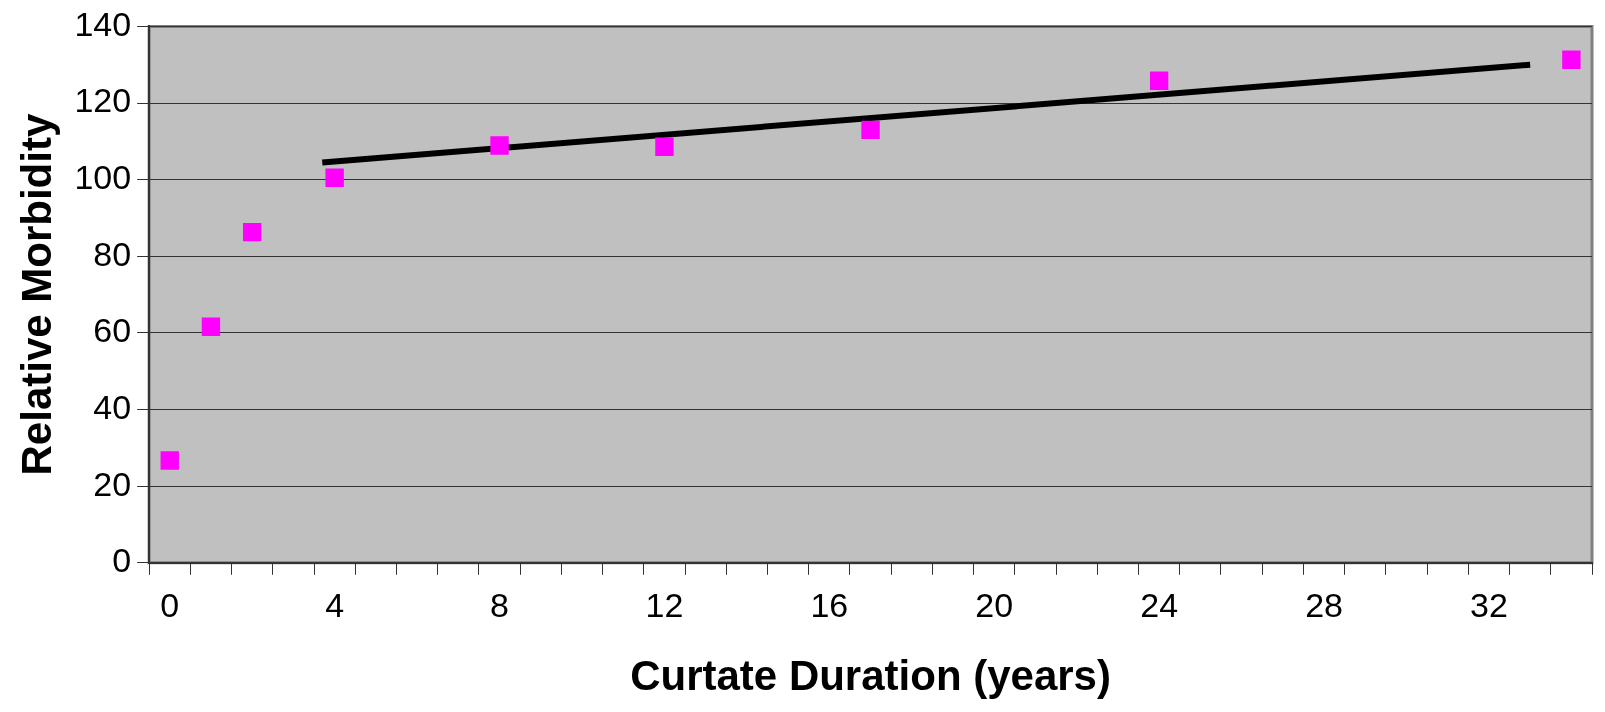  What do you see at coordinates (829, 604) in the screenshot?
I see `x-tick-label: 16` at bounding box center [829, 604].